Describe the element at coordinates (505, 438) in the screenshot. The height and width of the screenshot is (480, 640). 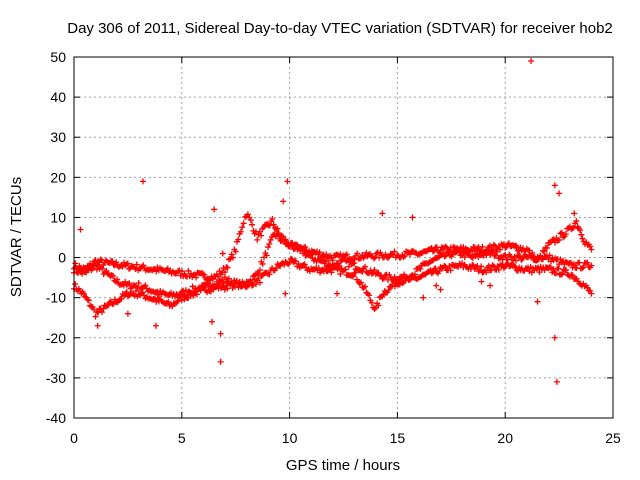
I see `x-tick-label: 20` at that location.